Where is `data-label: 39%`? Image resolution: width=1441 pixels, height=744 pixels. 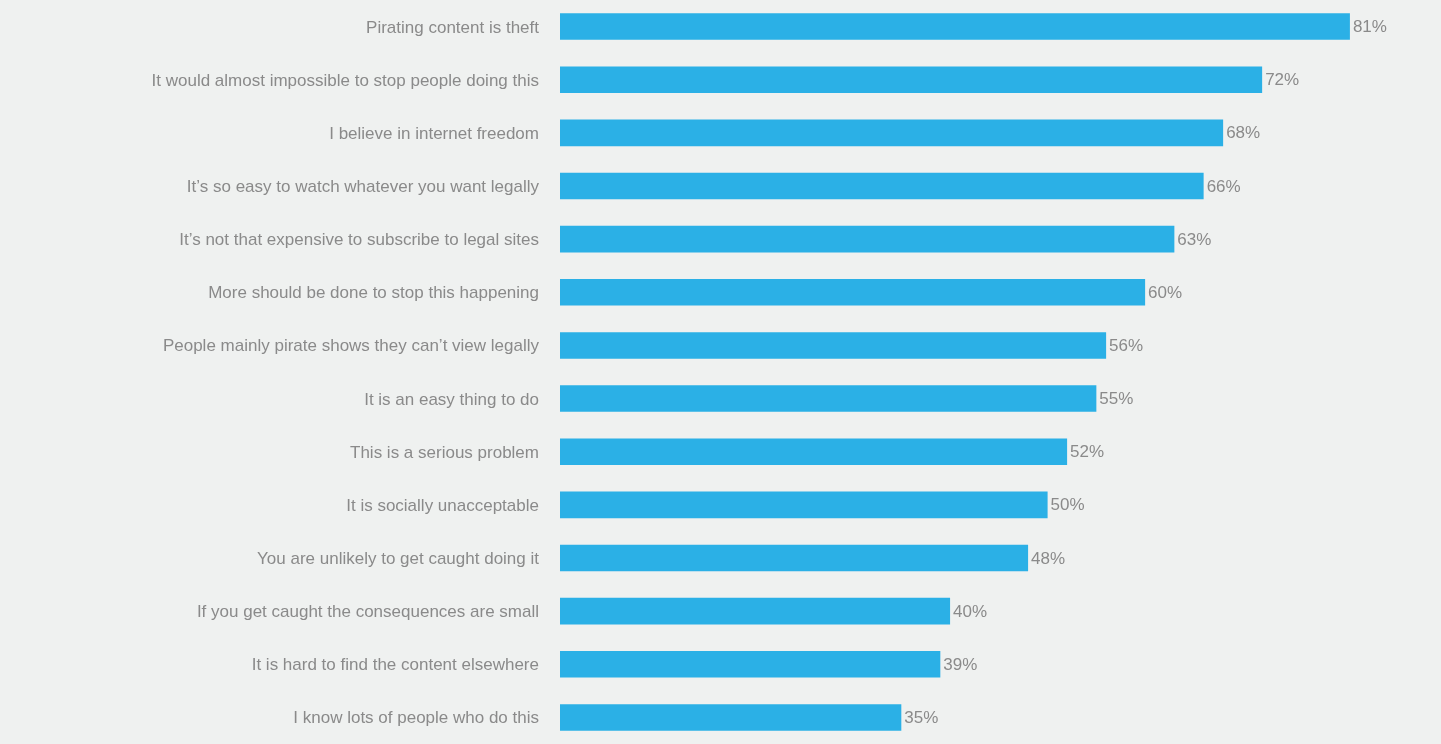 data-label: 39% is located at coordinates (960, 664).